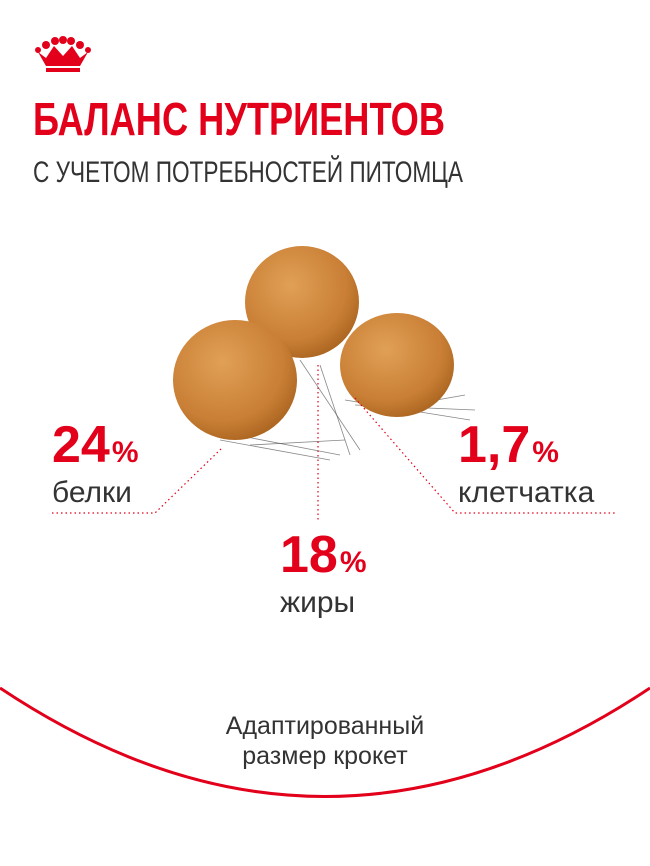 The width and height of the screenshot is (650, 866). I want to click on arc, so click(325, 742).